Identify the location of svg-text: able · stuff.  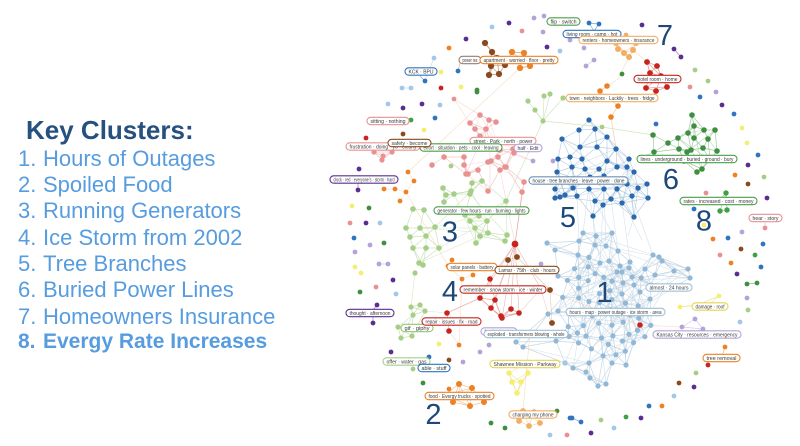
(434, 369).